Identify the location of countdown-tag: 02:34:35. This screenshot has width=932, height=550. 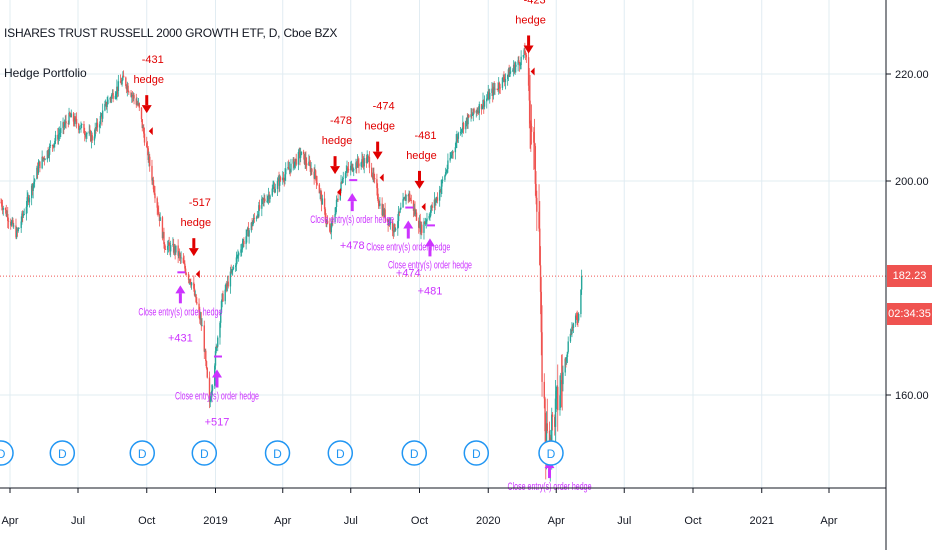
(909, 314).